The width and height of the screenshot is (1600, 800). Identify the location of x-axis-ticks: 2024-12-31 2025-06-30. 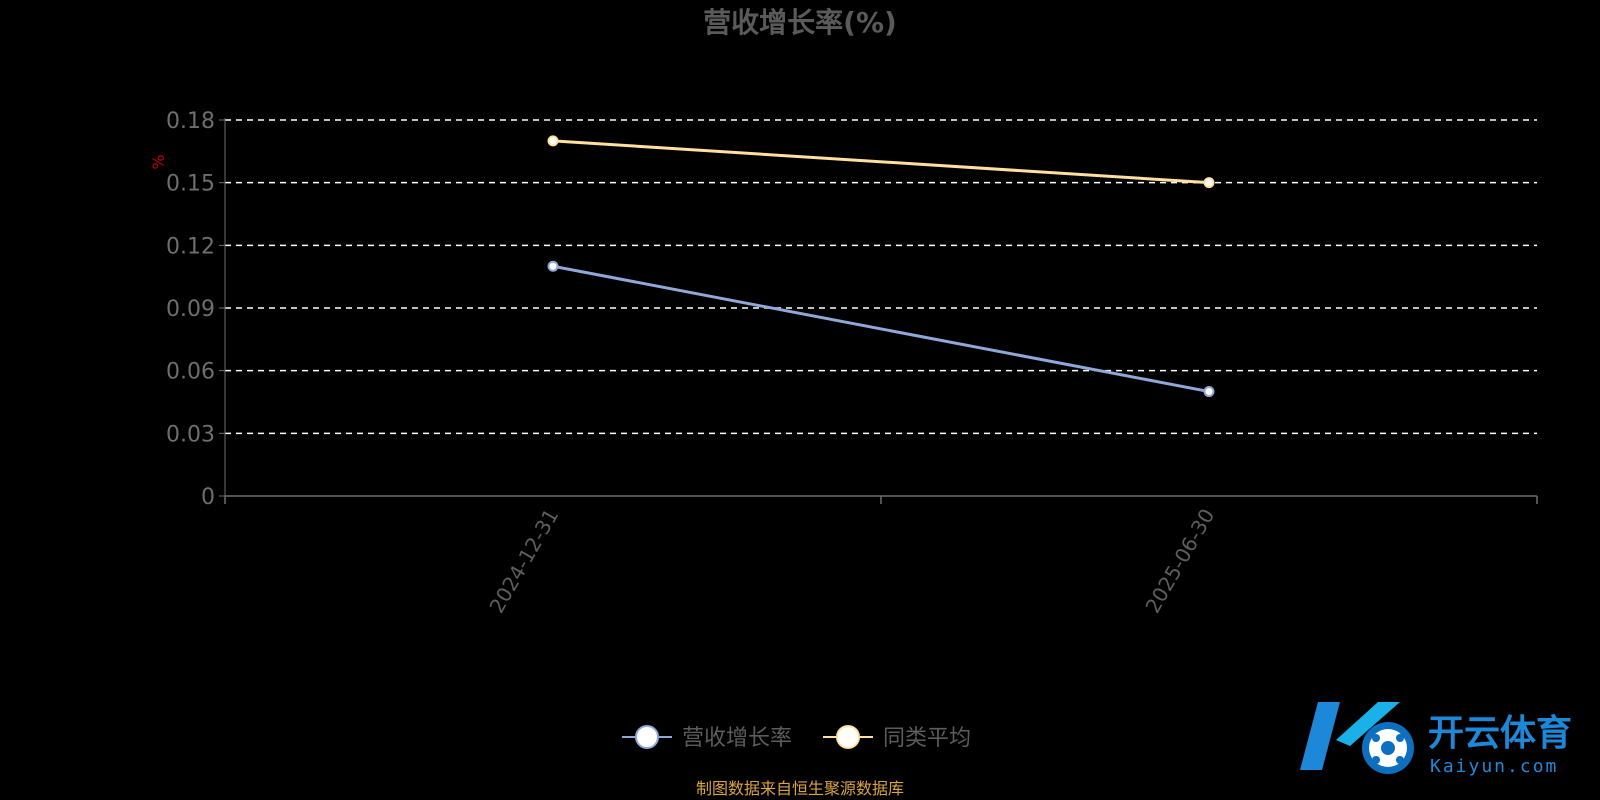
(881, 557).